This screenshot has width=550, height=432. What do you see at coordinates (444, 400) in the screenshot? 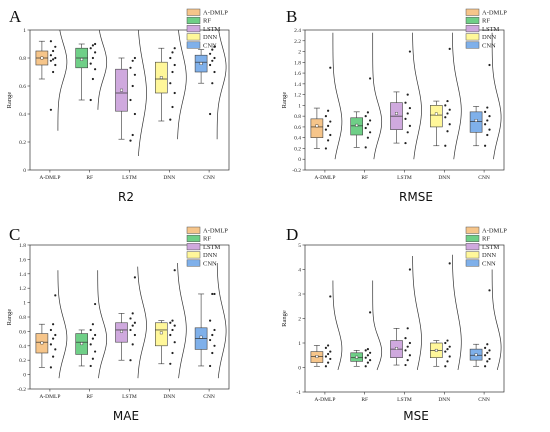
I see `x-tick-label: DNN` at bounding box center [444, 400].